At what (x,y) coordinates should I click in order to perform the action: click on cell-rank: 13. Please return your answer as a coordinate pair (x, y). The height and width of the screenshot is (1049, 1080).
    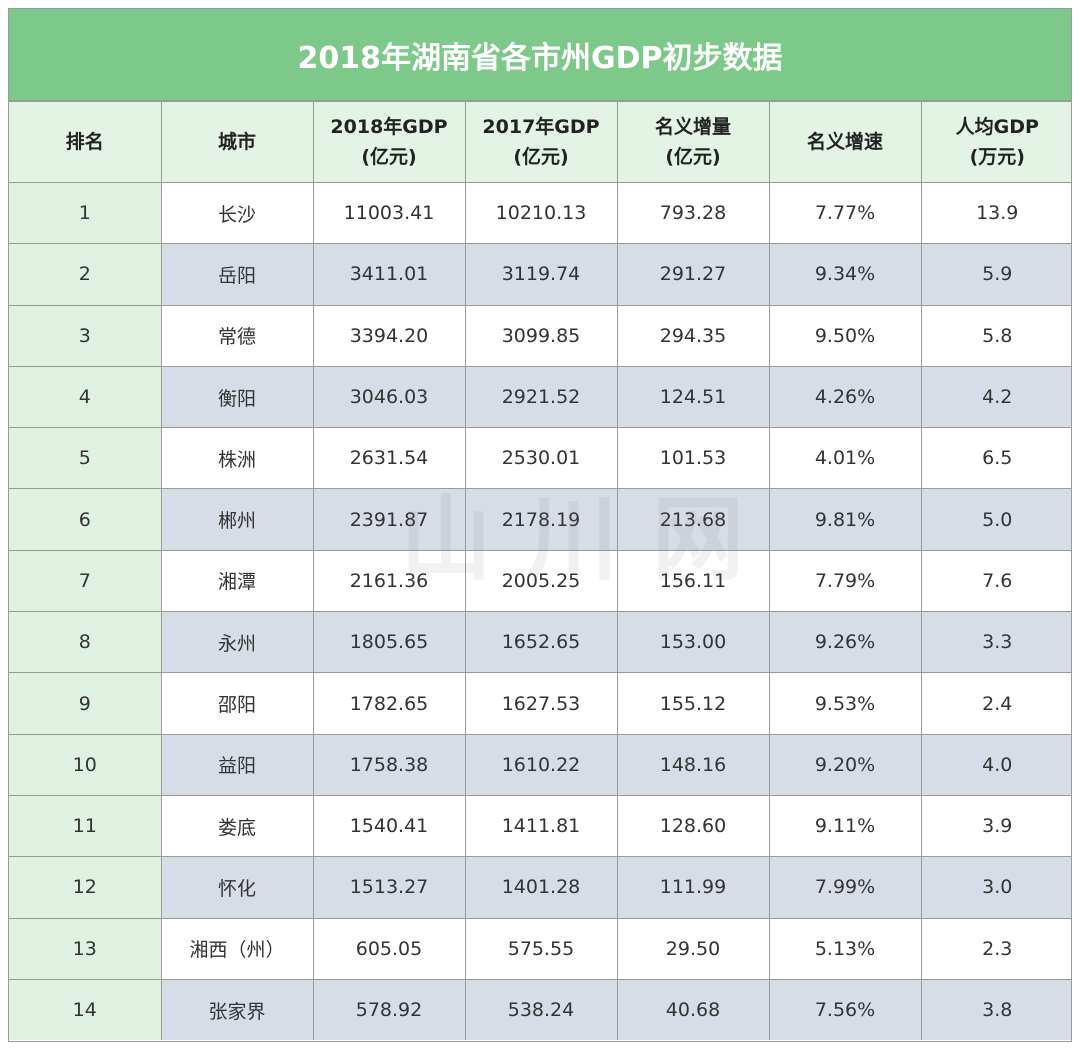
    Looking at the image, I should click on (85, 948).